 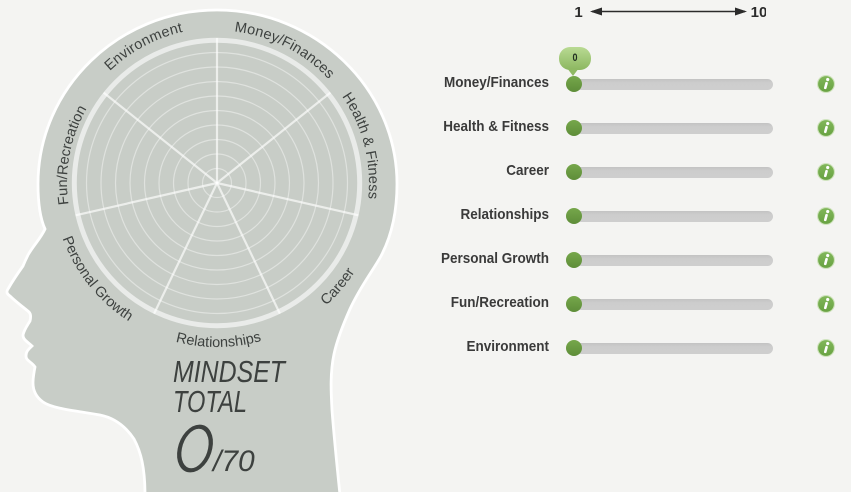 I want to click on svg-text: 1, so click(x=578, y=12).